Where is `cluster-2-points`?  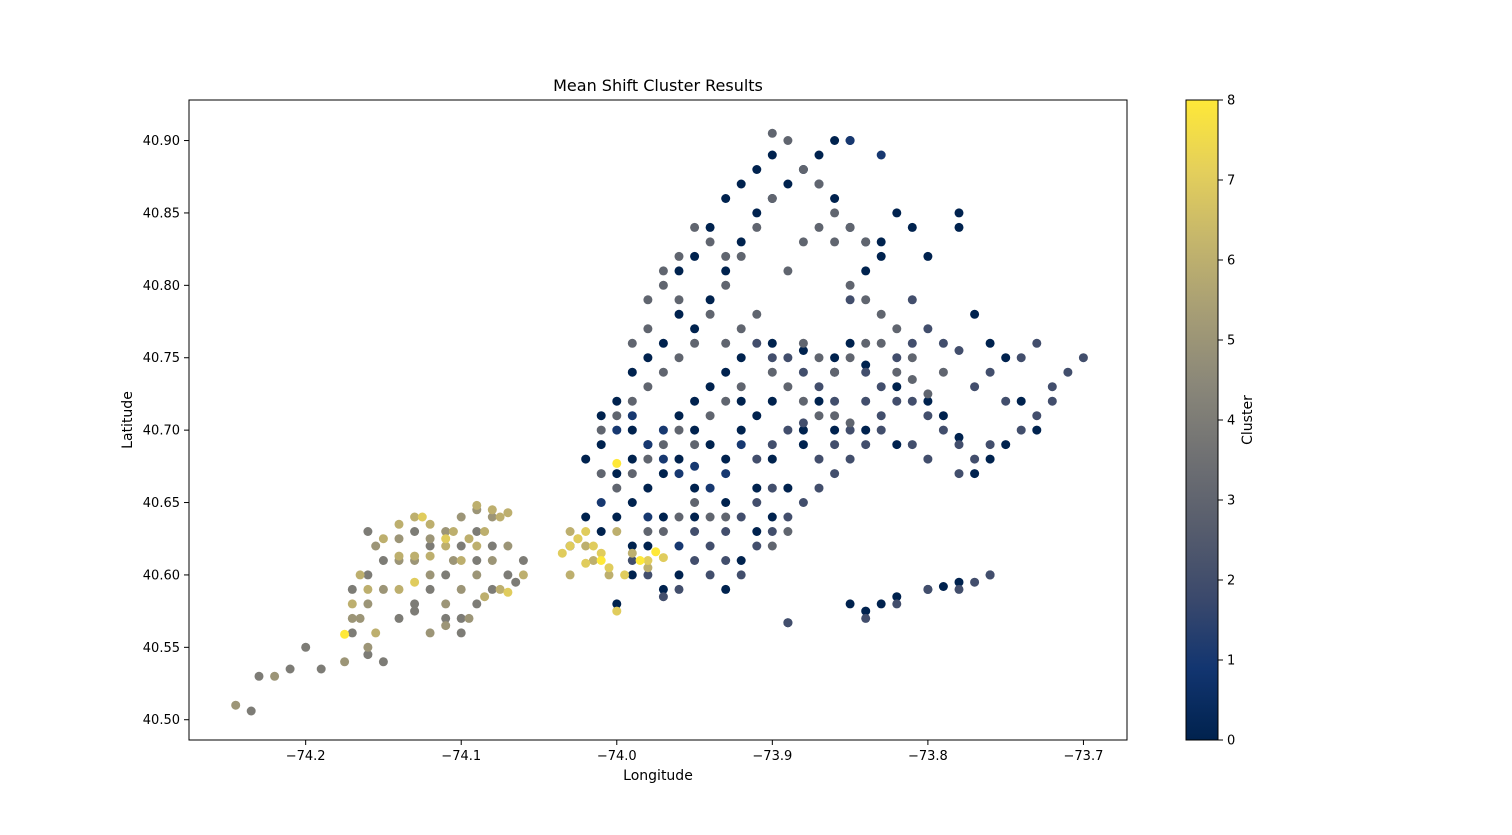
cluster-2-points is located at coordinates (857, 461).